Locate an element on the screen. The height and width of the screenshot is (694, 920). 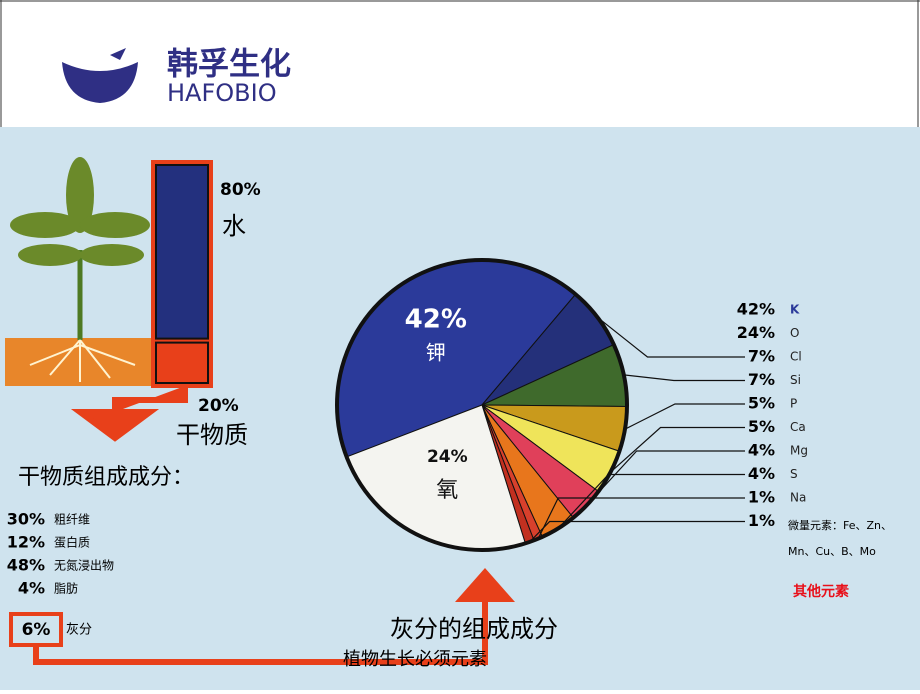
legend-symbol: O is located at coordinates (794, 333).